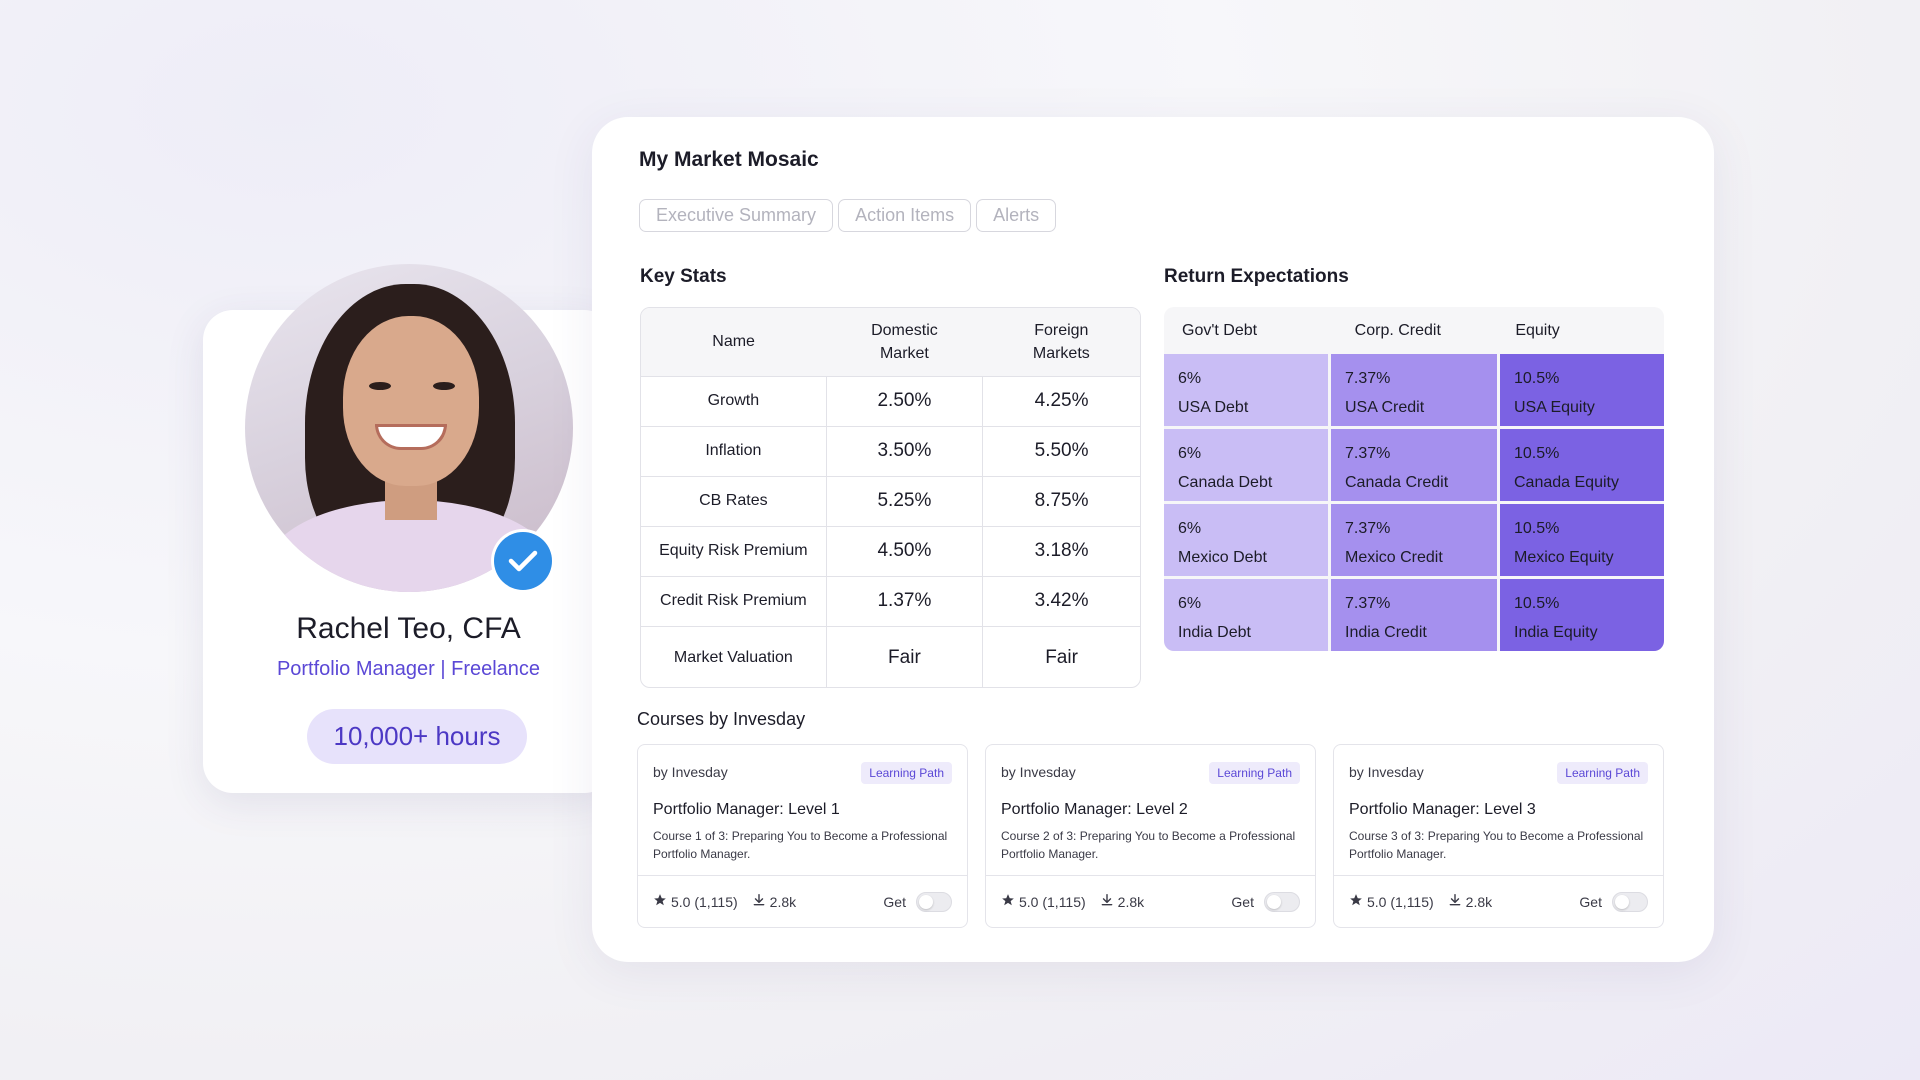 The image size is (1920, 1080). What do you see at coordinates (729, 159) in the screenshot?
I see `page-title: My Market Mosaic` at bounding box center [729, 159].